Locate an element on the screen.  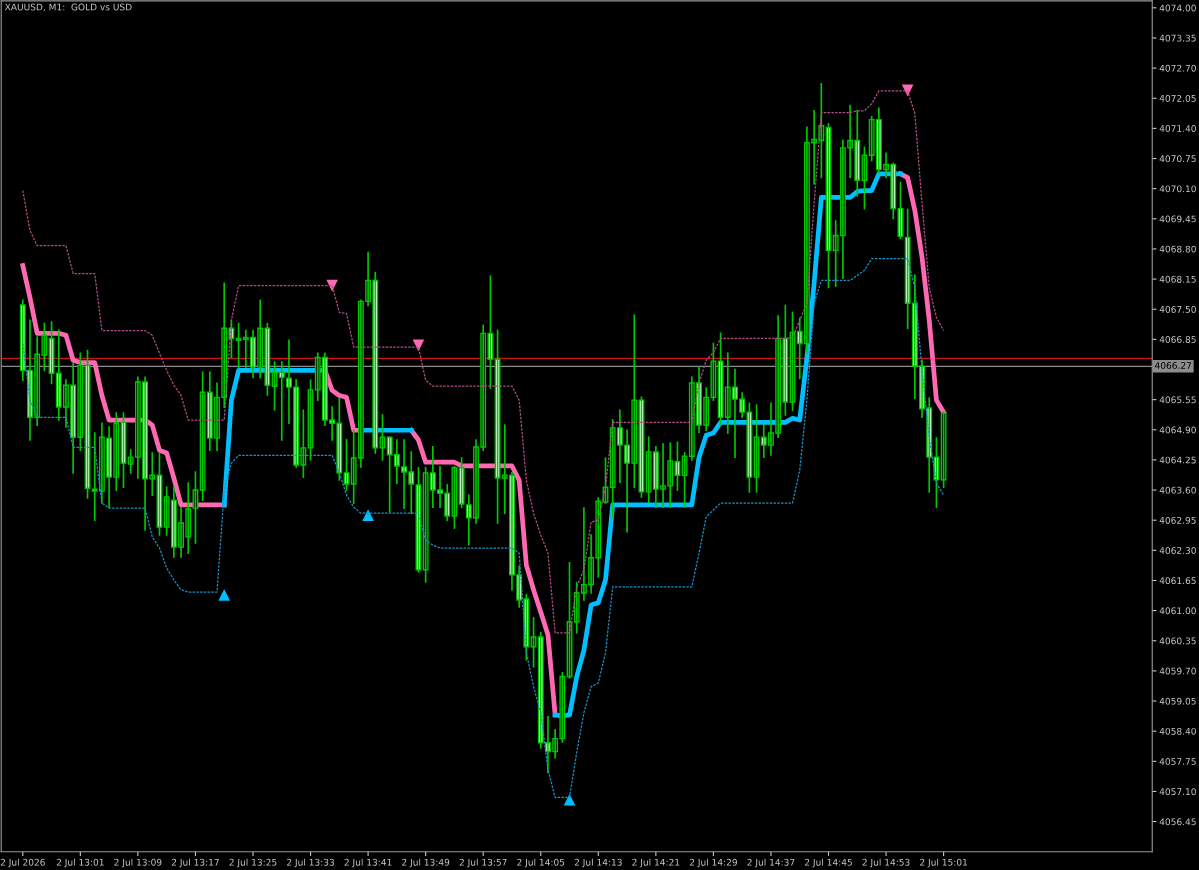
y-tick-label: 4056.45 is located at coordinates (1177, 822).